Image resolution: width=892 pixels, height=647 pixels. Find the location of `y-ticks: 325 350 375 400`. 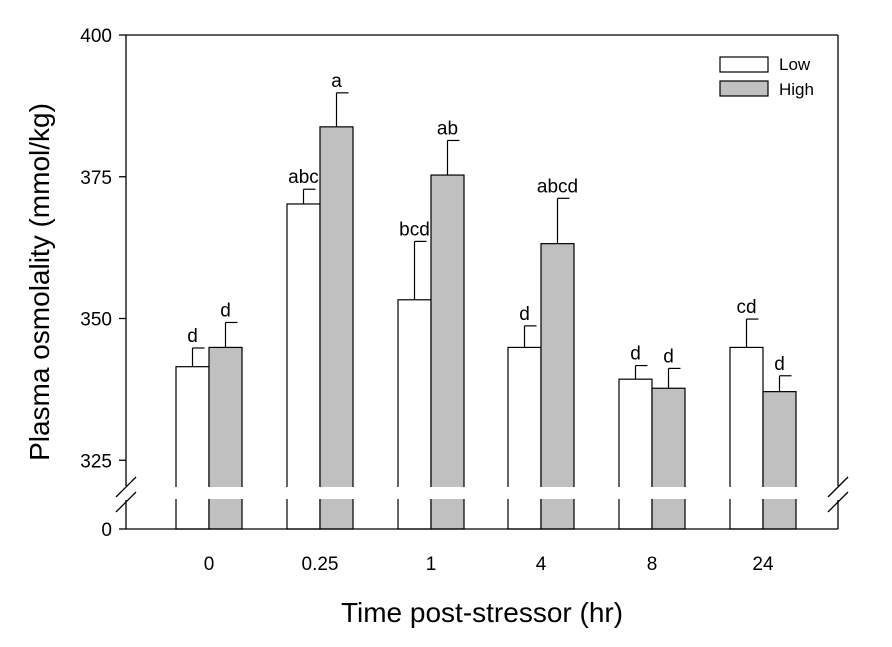

y-ticks: 325 350 375 400 is located at coordinates (103, 249).